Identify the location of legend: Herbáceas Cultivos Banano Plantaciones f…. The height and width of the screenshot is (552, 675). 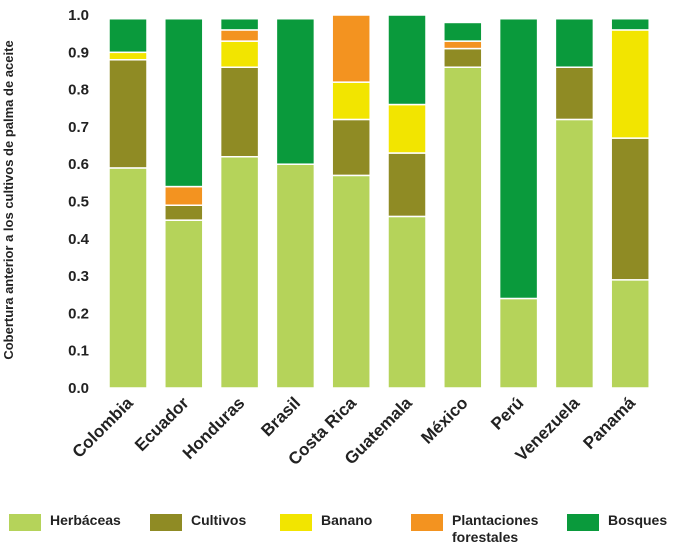
(337, 532).